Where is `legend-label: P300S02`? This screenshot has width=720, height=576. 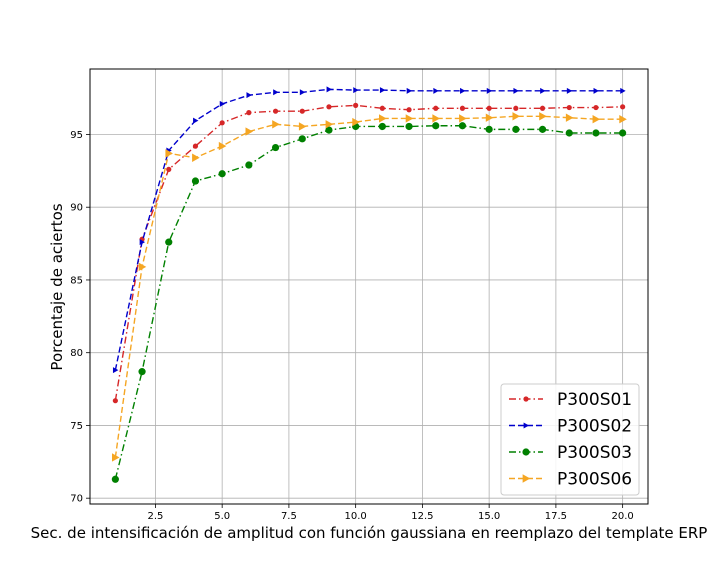
legend-label: P300S02 is located at coordinates (594, 427).